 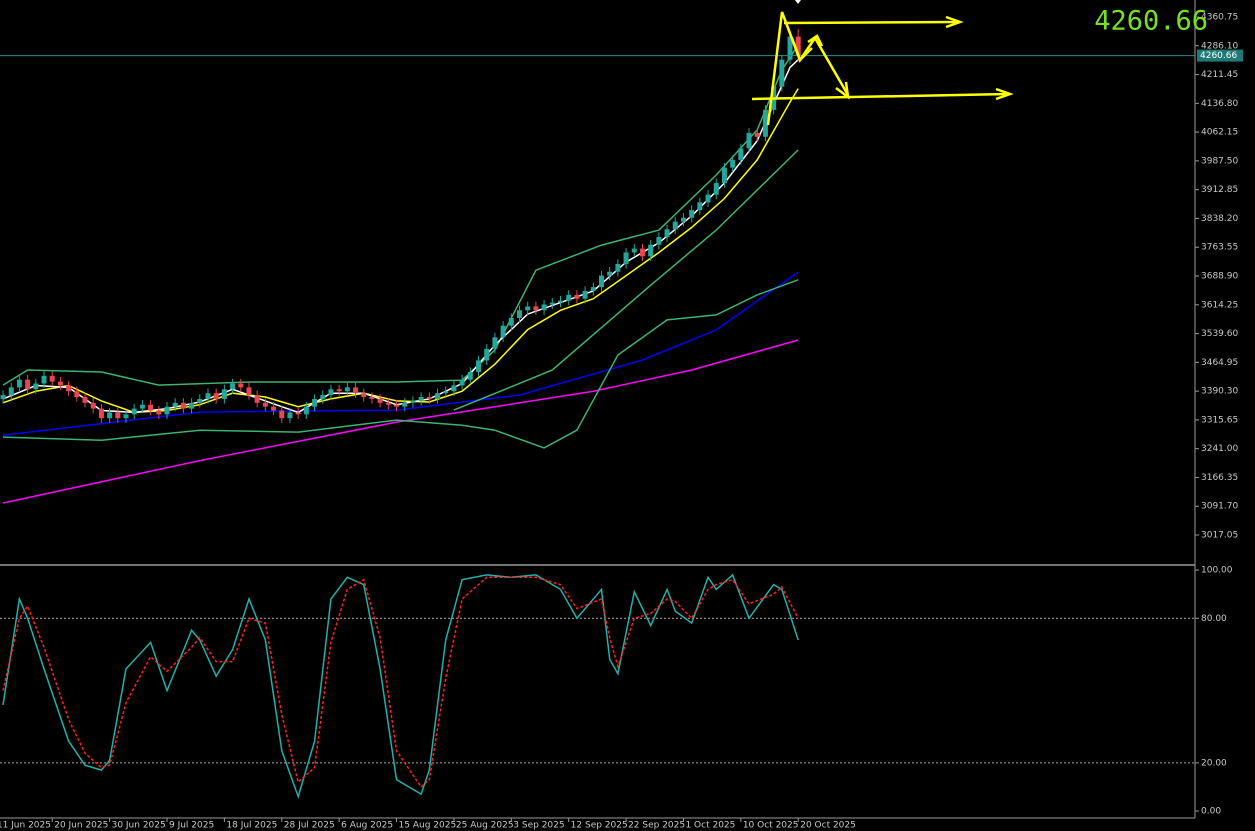 What do you see at coordinates (801, 50) in the screenshot?
I see `zigzag-arrow` at bounding box center [801, 50].